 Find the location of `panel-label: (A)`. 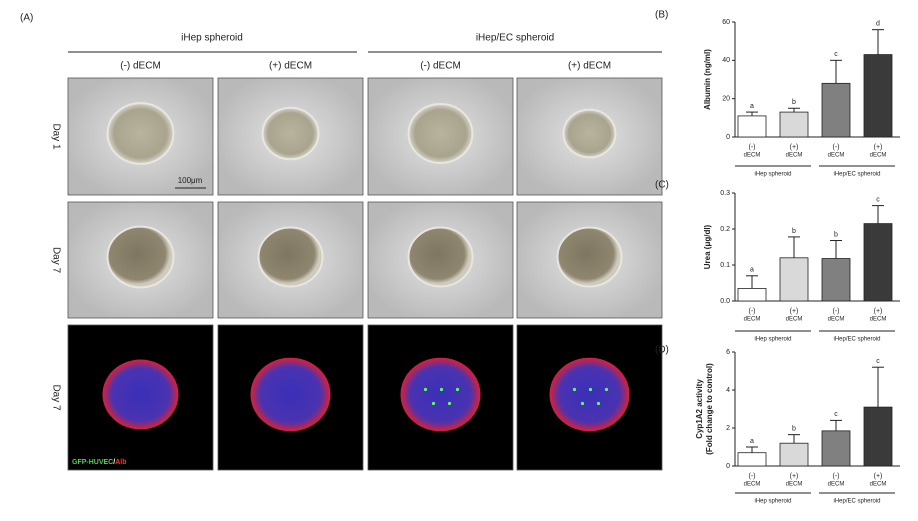

panel-label: (A) is located at coordinates (26, 18).